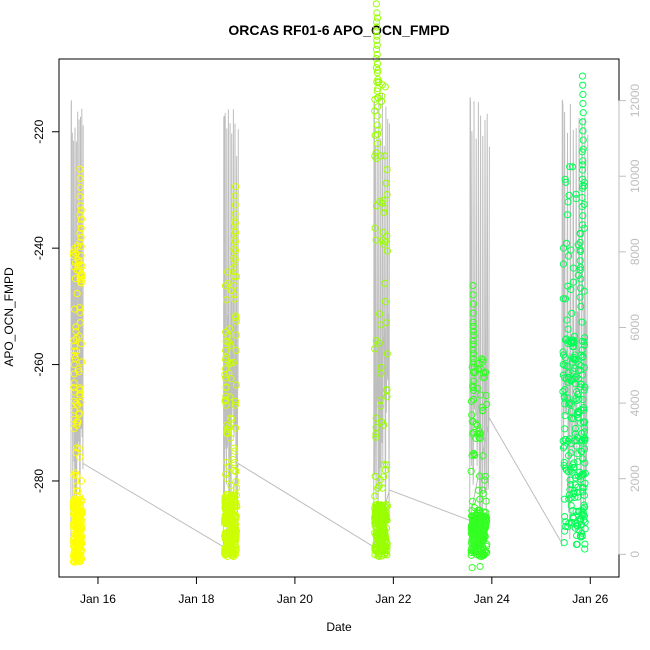  What do you see at coordinates (635, 176) in the screenshot?
I see `y2-tick-label: 10000` at bounding box center [635, 176].